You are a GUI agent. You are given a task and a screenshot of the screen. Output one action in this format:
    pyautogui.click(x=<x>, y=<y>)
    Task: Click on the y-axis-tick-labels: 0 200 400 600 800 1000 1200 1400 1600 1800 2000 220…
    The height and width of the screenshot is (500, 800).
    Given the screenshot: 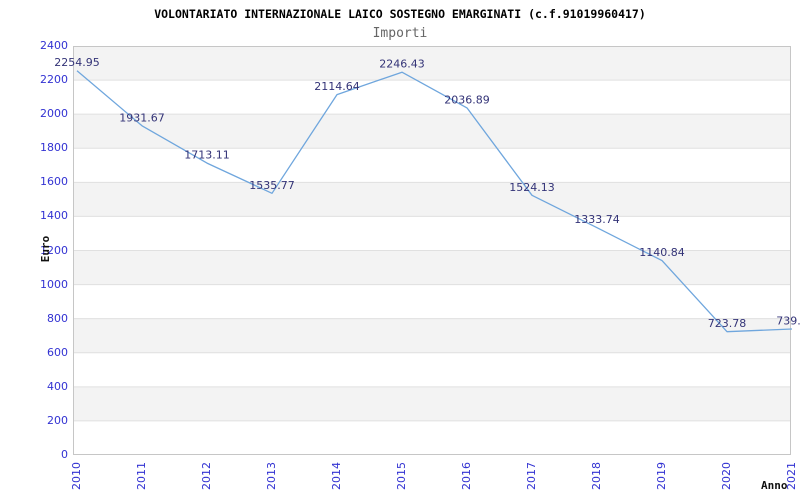 What is the action you would take?
    pyautogui.click(x=34, y=250)
    